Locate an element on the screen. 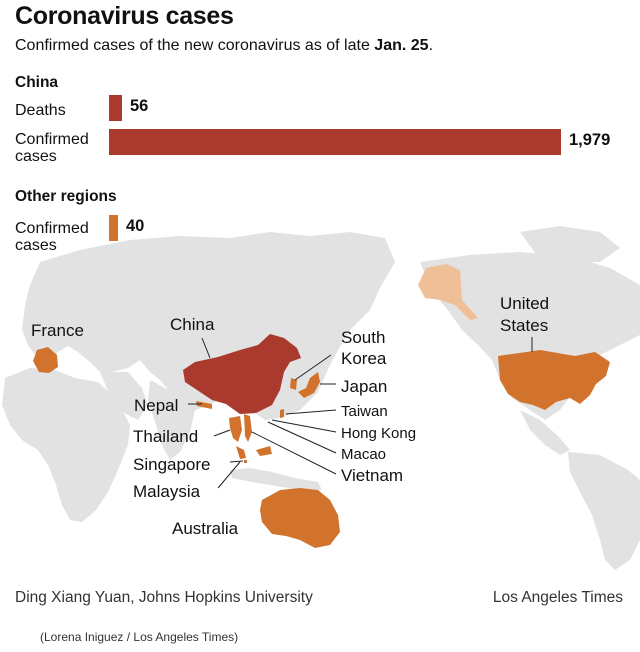 This screenshot has width=640, height=652. japan-shape is located at coordinates (309, 385).